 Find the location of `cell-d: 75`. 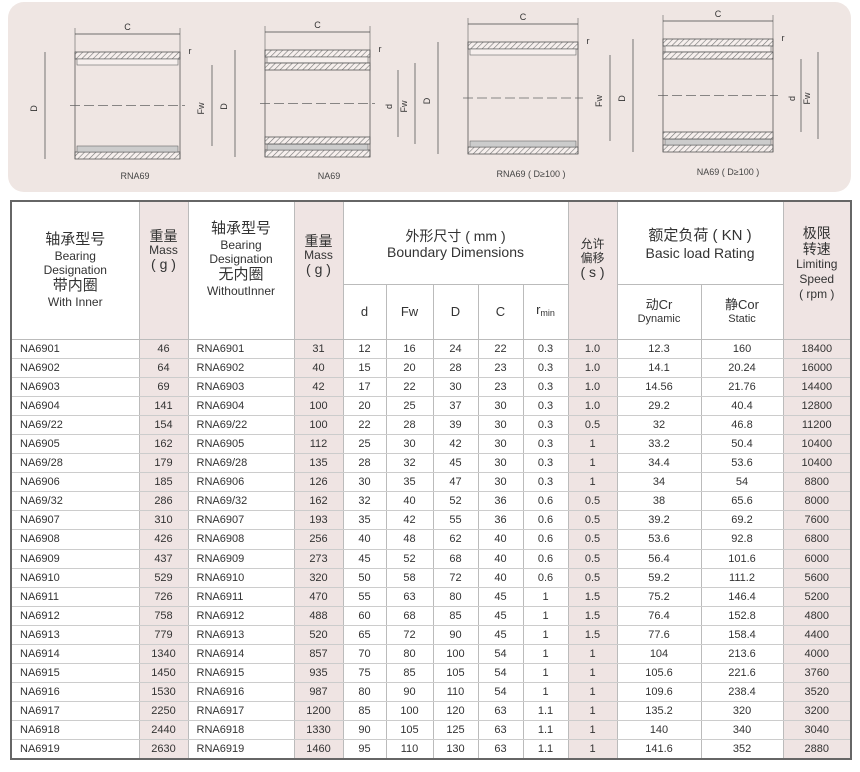

cell-d: 75 is located at coordinates (364, 673).